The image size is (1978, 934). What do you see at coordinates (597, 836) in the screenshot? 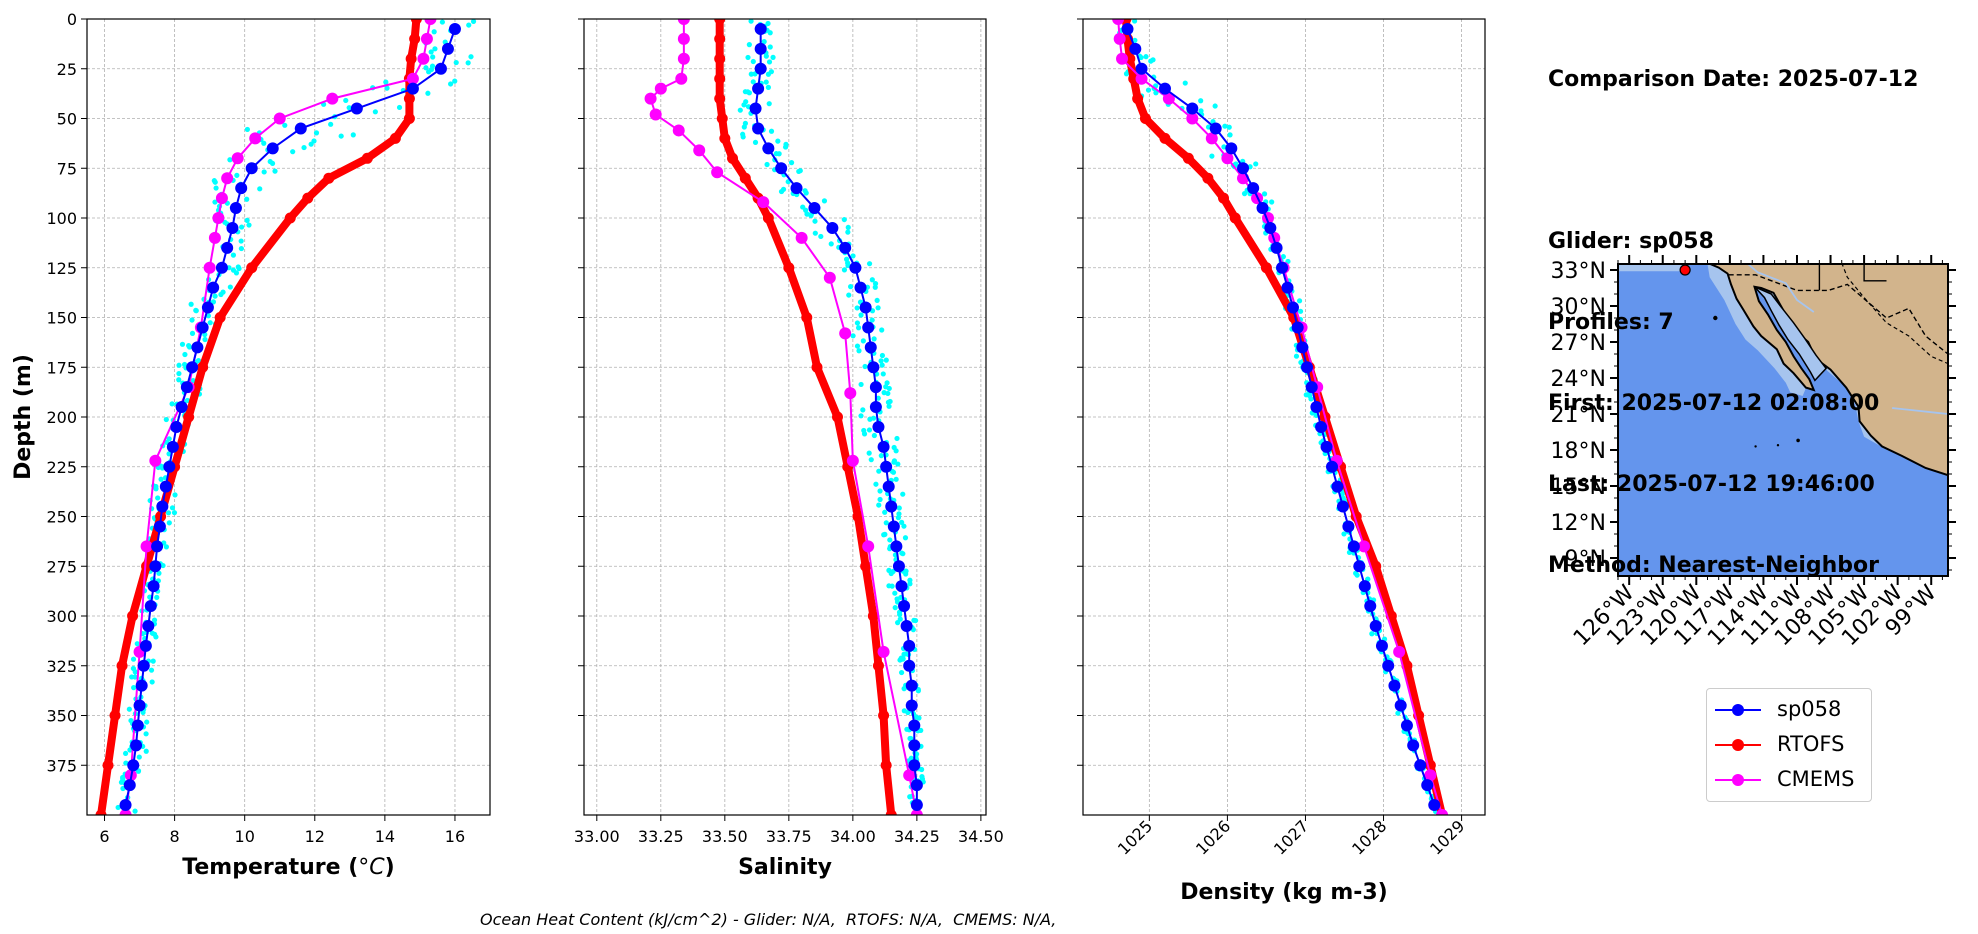
I see `x-tick-label-33.00: 33.00` at bounding box center [597, 836].